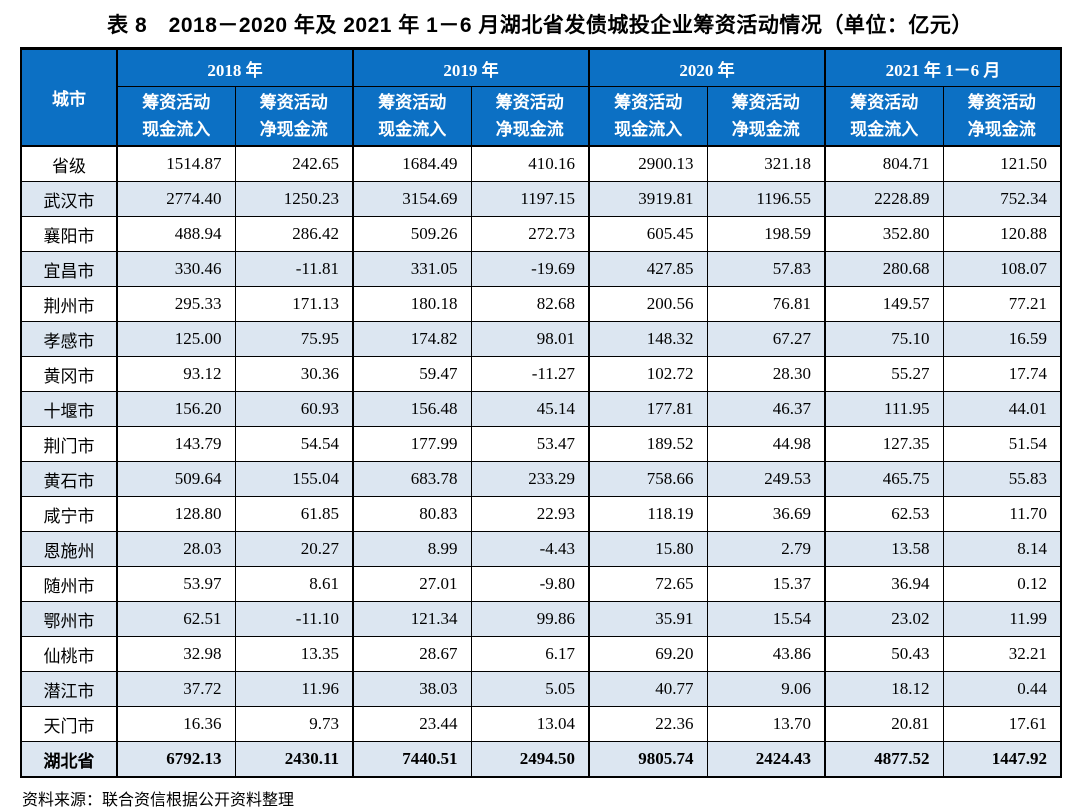 This screenshot has width=1080, height=810. What do you see at coordinates (69, 479) in the screenshot?
I see `city-cell: 黄石市` at bounding box center [69, 479].